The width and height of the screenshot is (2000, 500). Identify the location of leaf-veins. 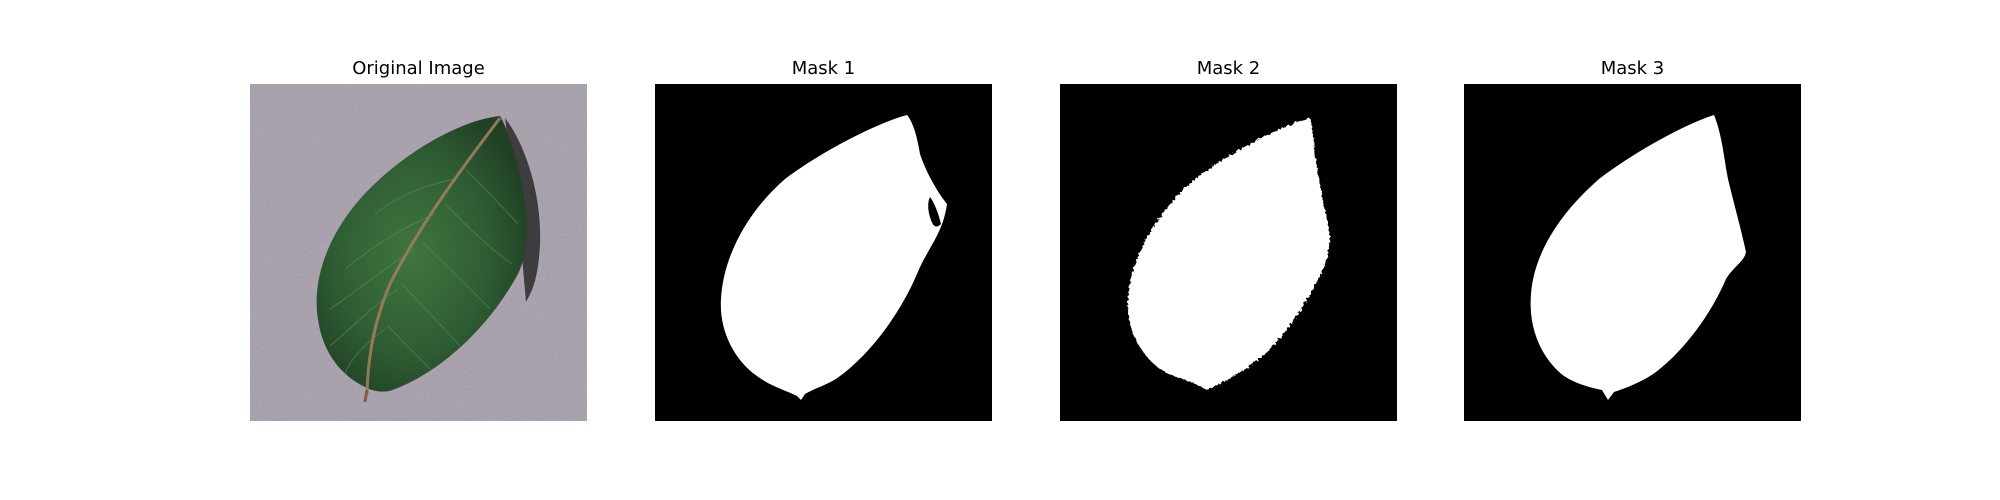
(424, 271).